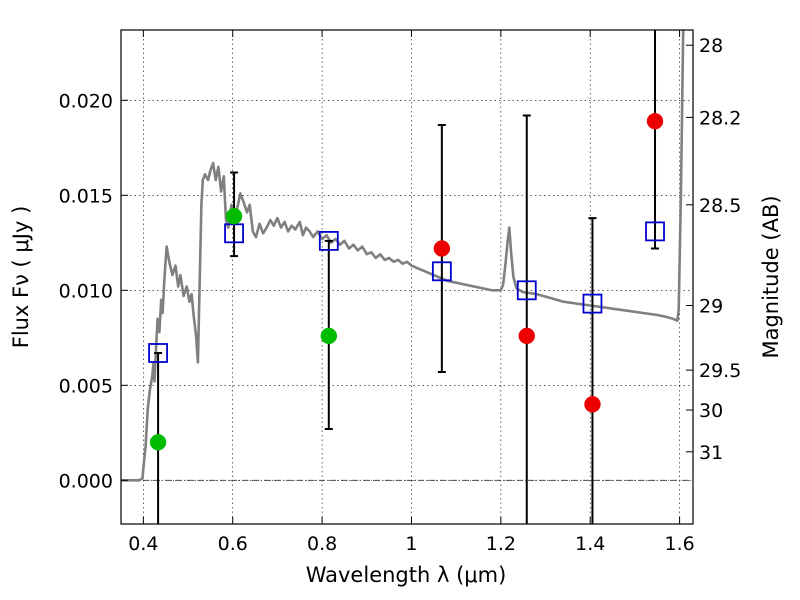  What do you see at coordinates (679, 544) in the screenshot?
I see `x-tick-label: 1.6` at bounding box center [679, 544].